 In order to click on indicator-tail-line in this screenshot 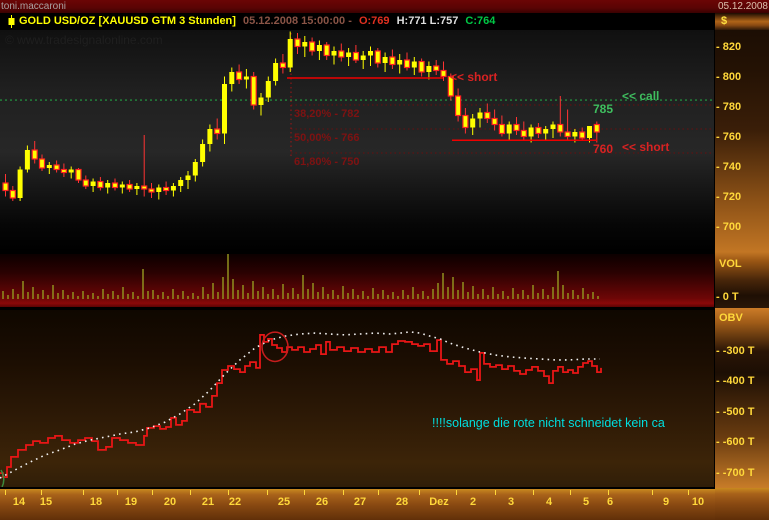, I will do `click(2, 478)`.